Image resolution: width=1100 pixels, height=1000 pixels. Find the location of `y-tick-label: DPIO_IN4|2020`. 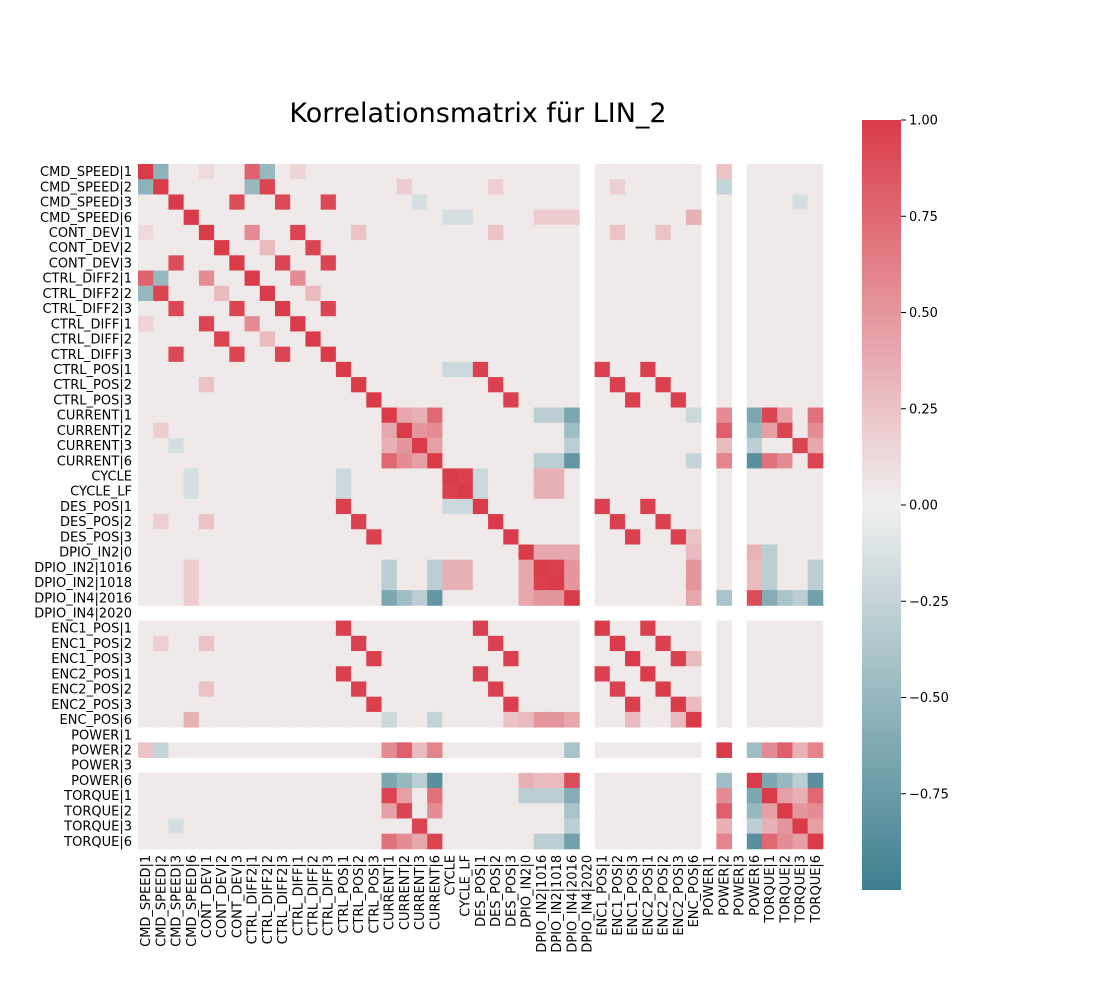

y-tick-label: DPIO_IN4|2020 is located at coordinates (83, 613).